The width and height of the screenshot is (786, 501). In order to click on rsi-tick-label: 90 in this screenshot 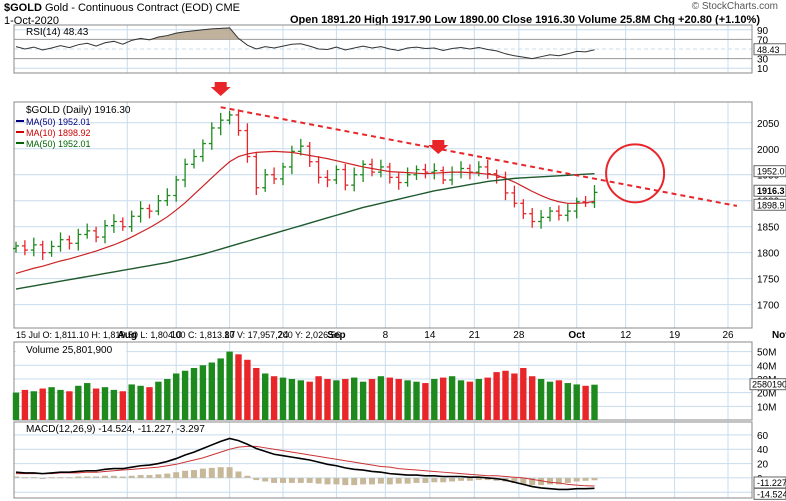, I will do `click(763, 31)`.